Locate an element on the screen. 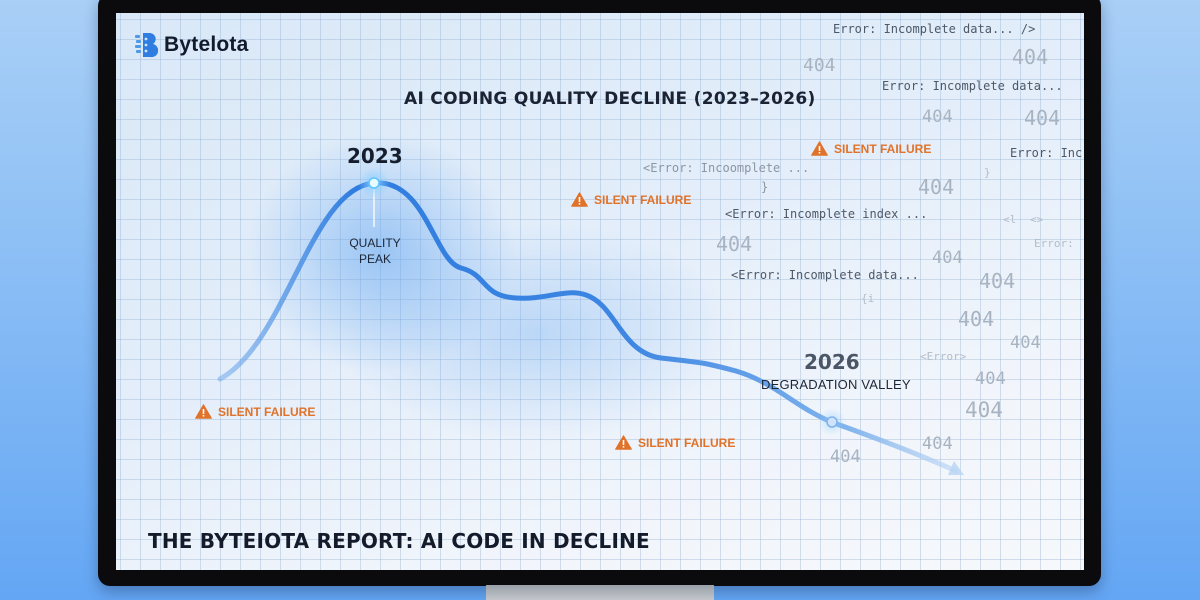 The image size is (1200, 600). degradation-valley-label: DEGRADATION VALLEY is located at coordinates (836, 384).